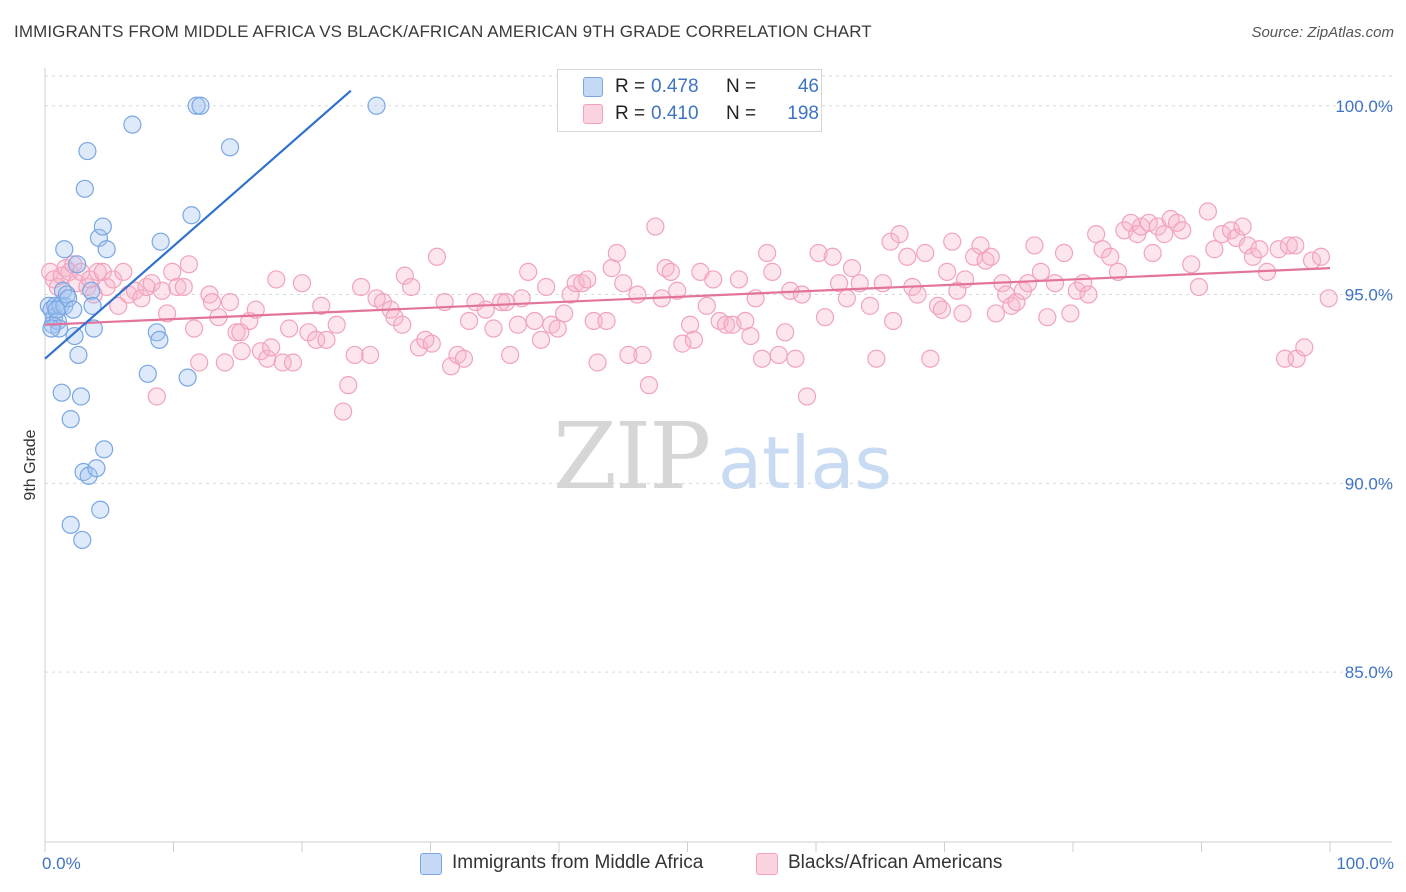 Image resolution: width=1406 pixels, height=892 pixels. What do you see at coordinates (61, 863) in the screenshot?
I see `x-axis-min-label: 0.0%` at bounding box center [61, 863].